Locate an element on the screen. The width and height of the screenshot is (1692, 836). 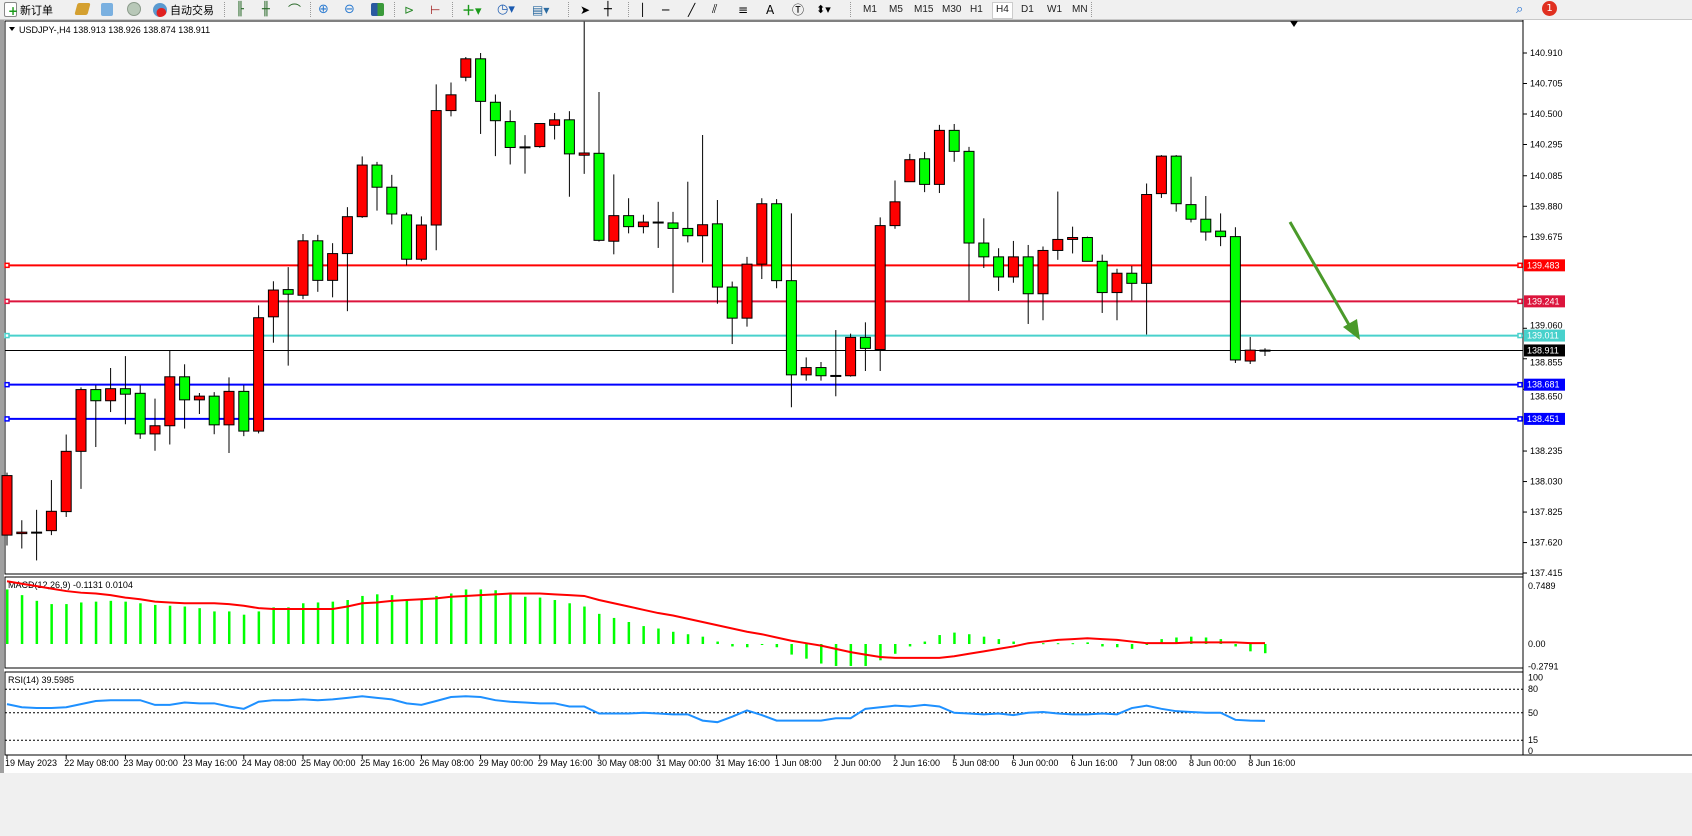
timeframe-h4: H4 is located at coordinates (1002, 10).